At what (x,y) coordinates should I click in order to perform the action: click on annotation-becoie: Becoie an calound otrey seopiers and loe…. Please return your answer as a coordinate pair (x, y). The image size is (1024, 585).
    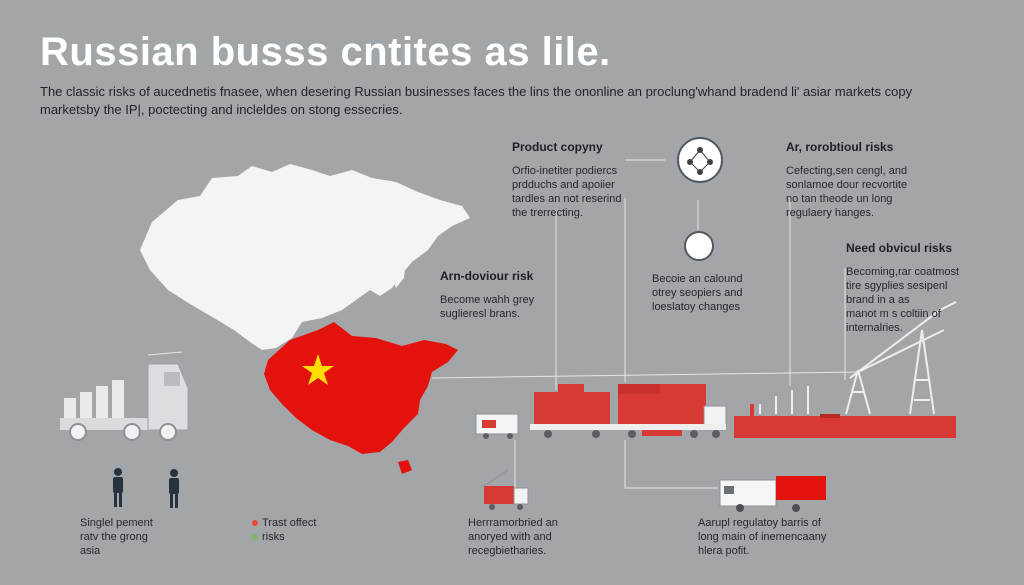
    Looking at the image, I should click on (697, 293).